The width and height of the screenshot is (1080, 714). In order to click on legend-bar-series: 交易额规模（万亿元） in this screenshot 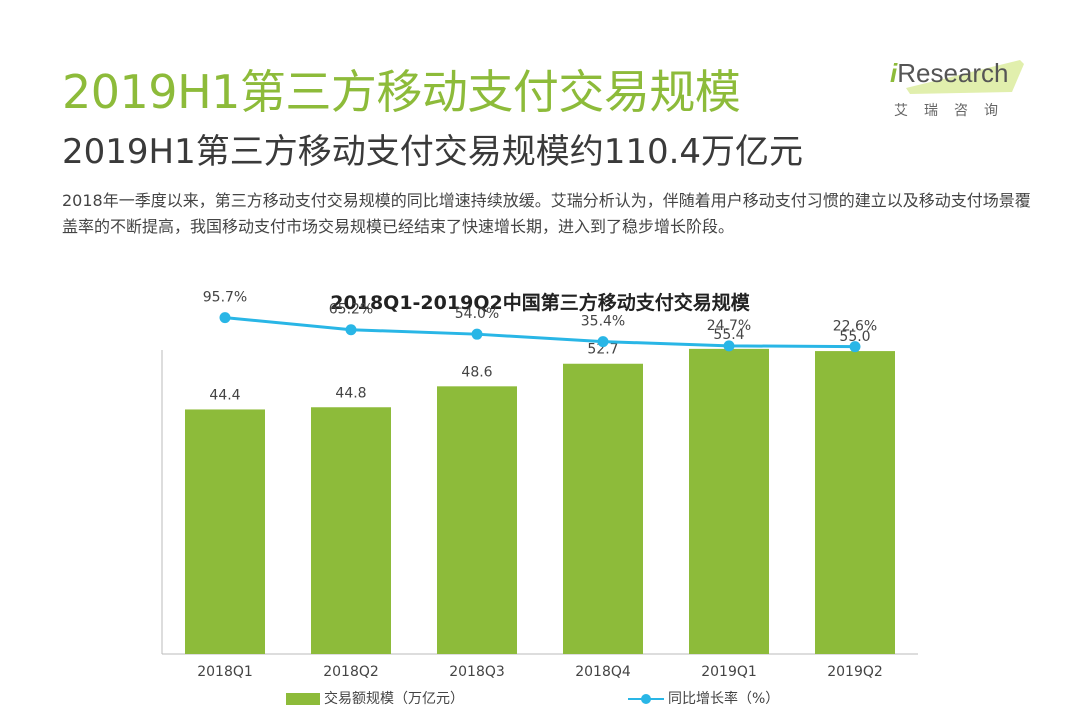, I will do `click(375, 698)`.